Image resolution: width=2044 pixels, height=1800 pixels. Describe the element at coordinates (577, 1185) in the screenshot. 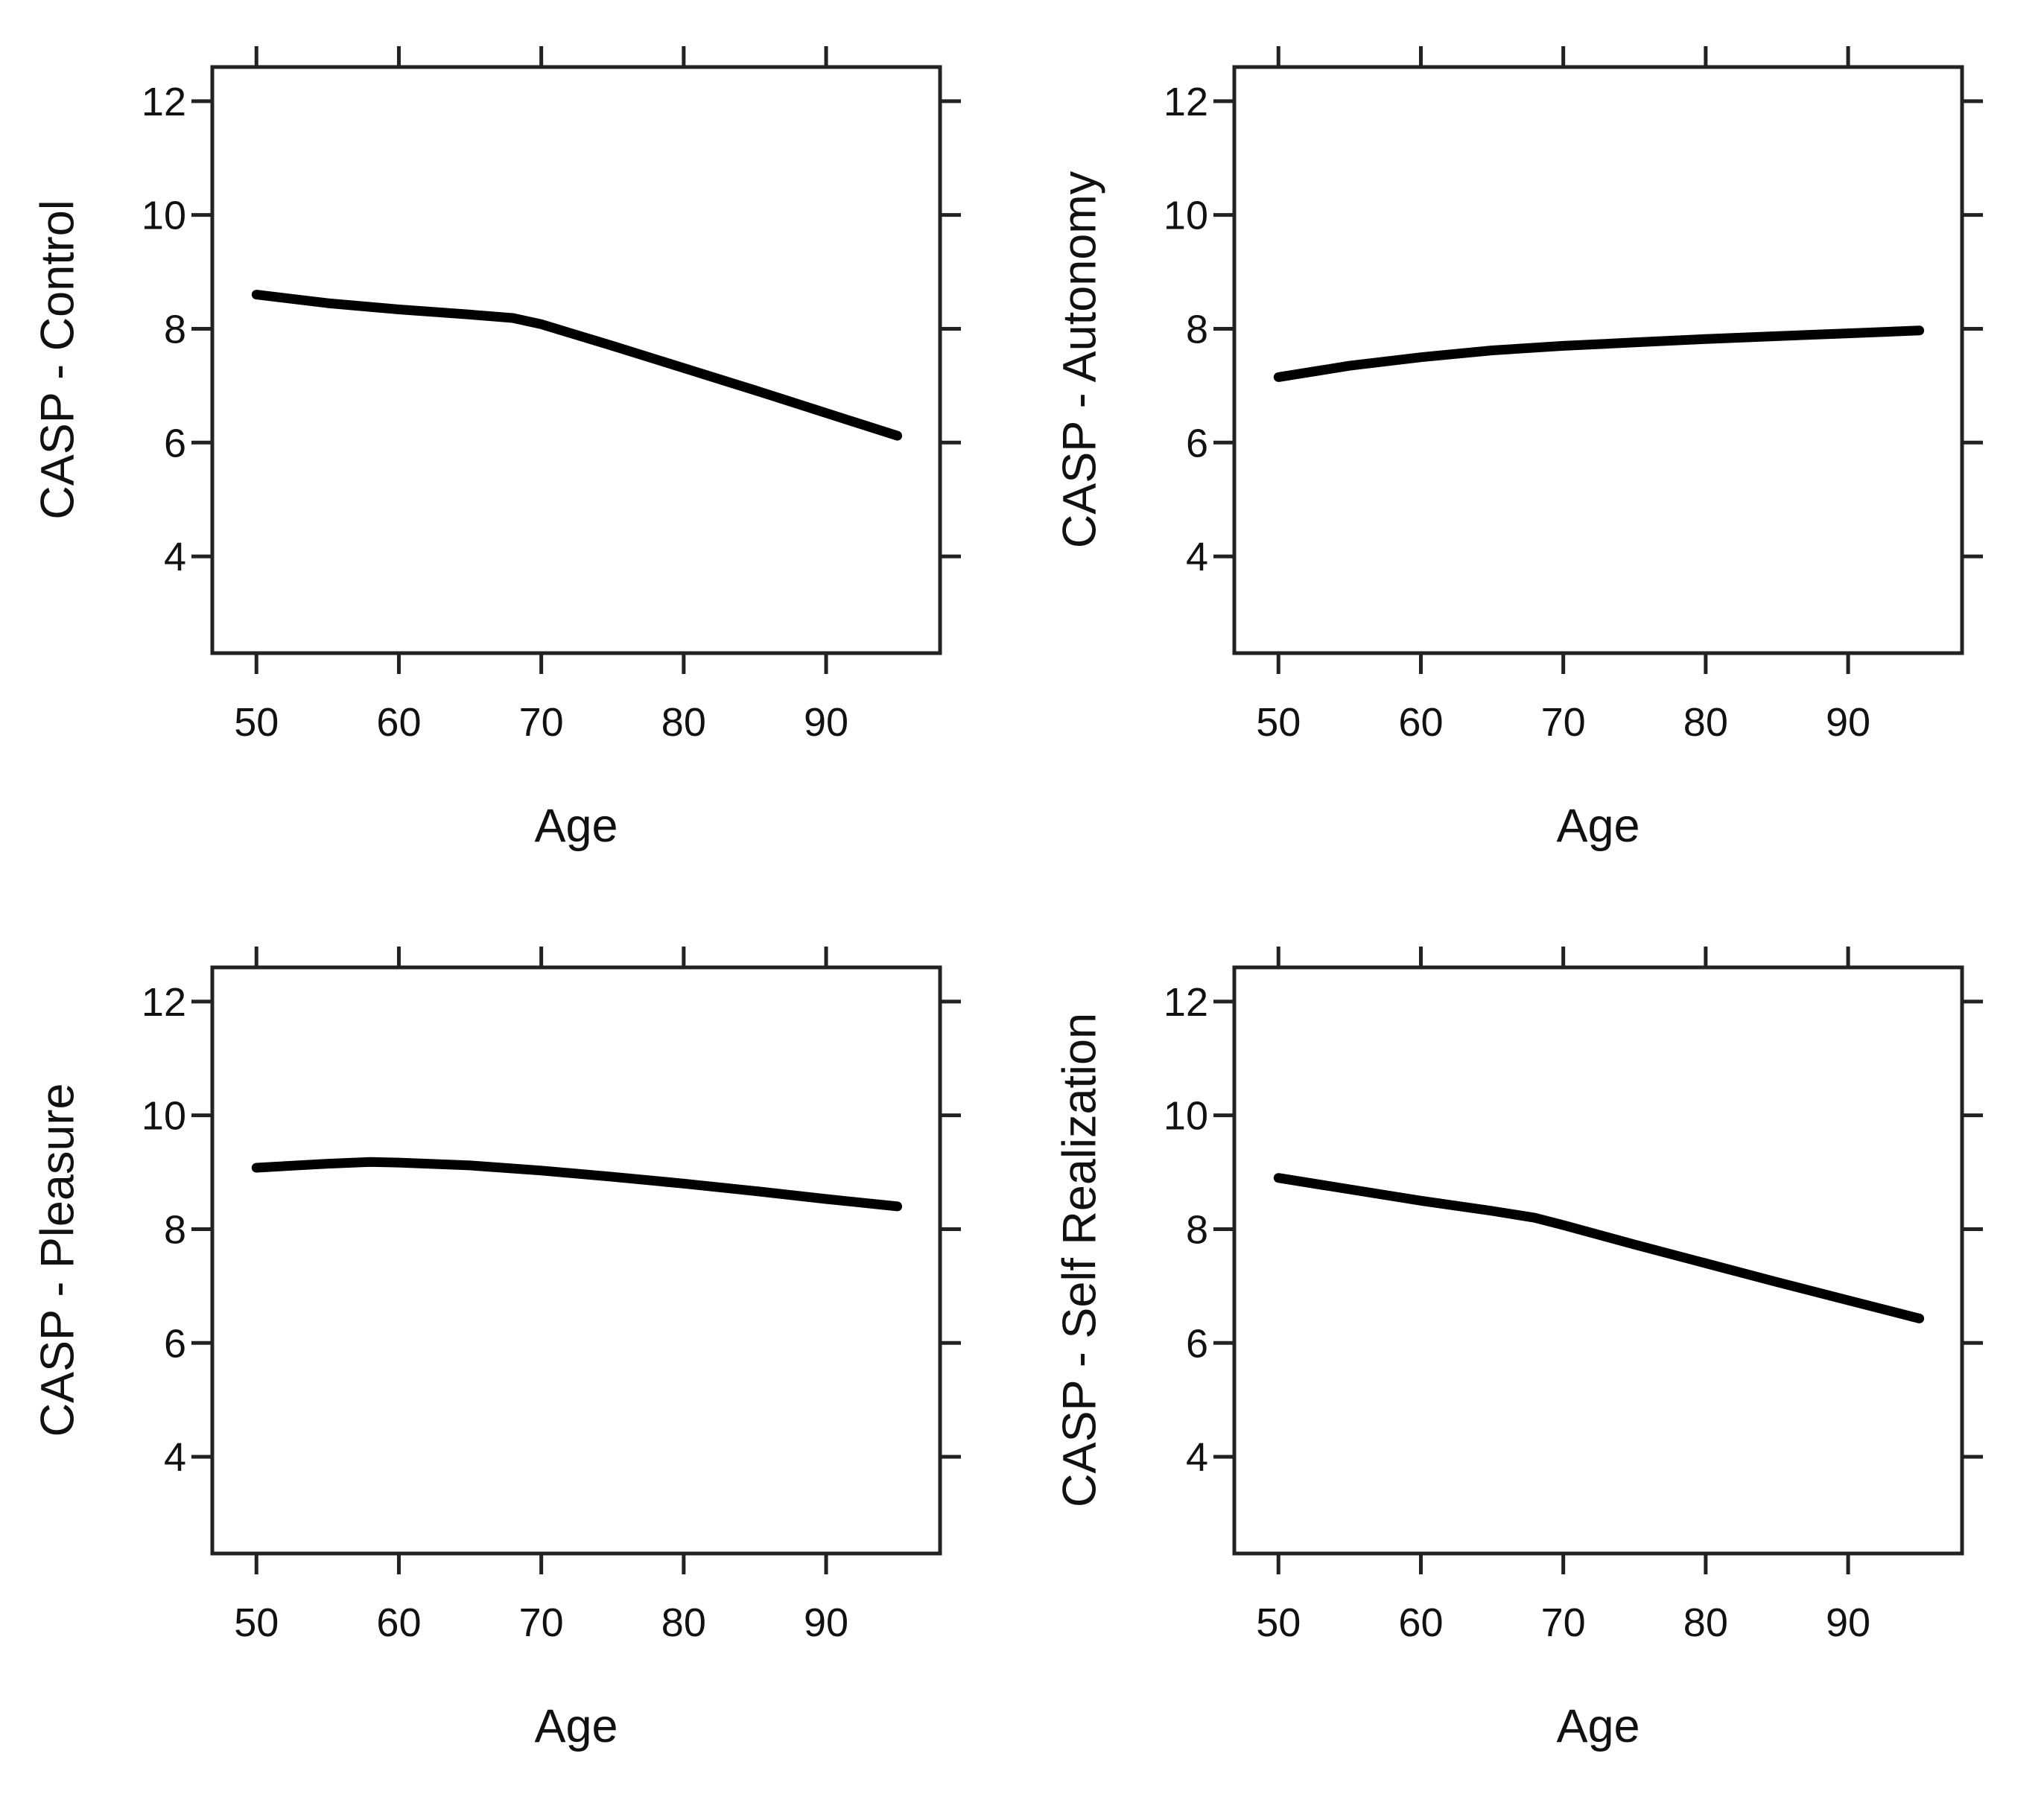

I see `casp-pleasure-curve` at that location.